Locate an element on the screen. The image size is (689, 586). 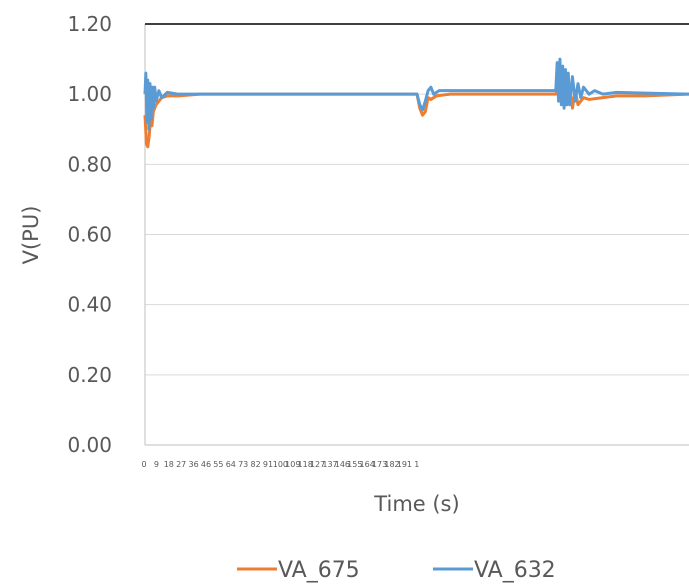
y-axis-title: V(PU) is located at coordinates (31, 235).